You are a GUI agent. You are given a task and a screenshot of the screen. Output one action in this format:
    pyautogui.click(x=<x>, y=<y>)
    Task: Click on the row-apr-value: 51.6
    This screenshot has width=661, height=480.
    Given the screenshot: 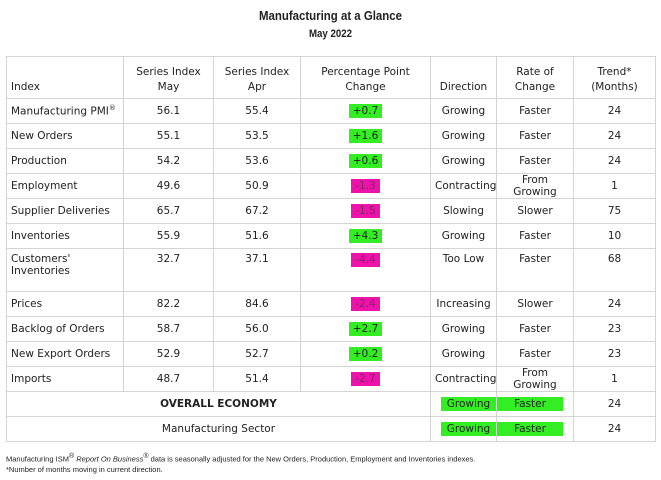 What is the action you would take?
    pyautogui.click(x=257, y=236)
    